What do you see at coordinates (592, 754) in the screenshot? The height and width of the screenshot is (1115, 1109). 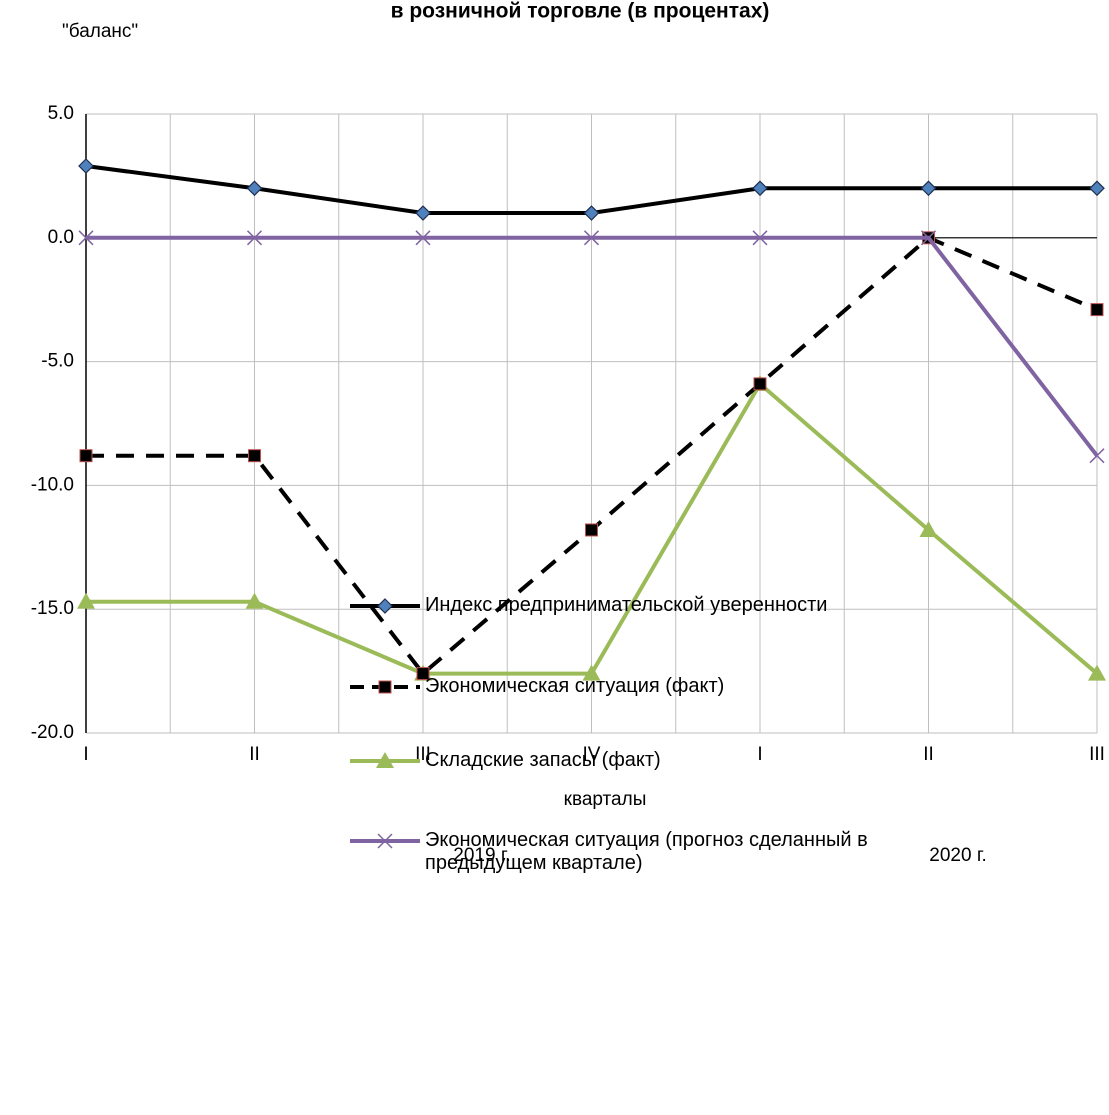 I see `x-tick-label: IV` at bounding box center [592, 754].